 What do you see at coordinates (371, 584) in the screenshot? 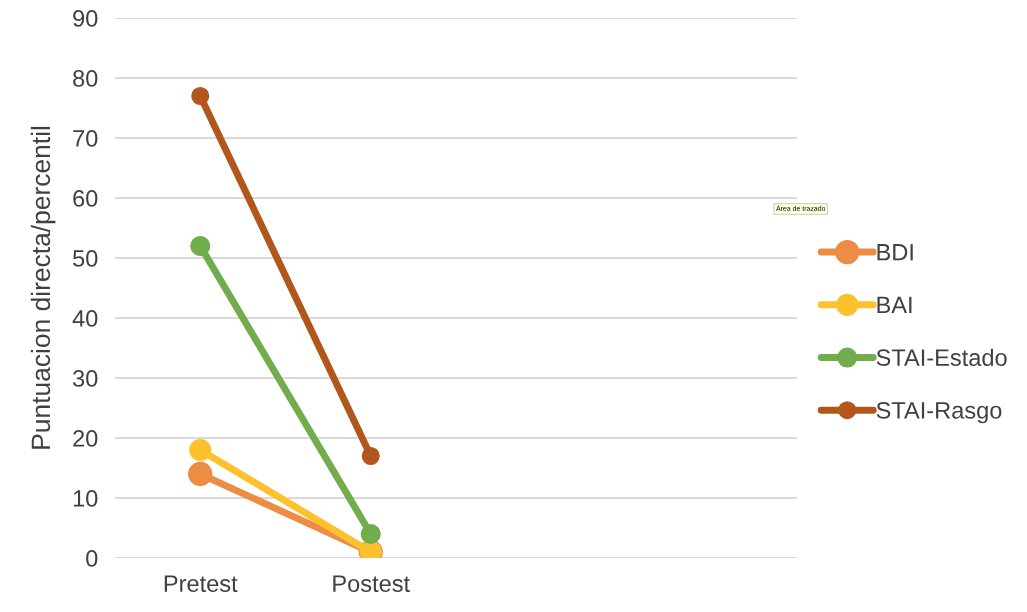
I see `x-tick-label: Postest` at bounding box center [371, 584].